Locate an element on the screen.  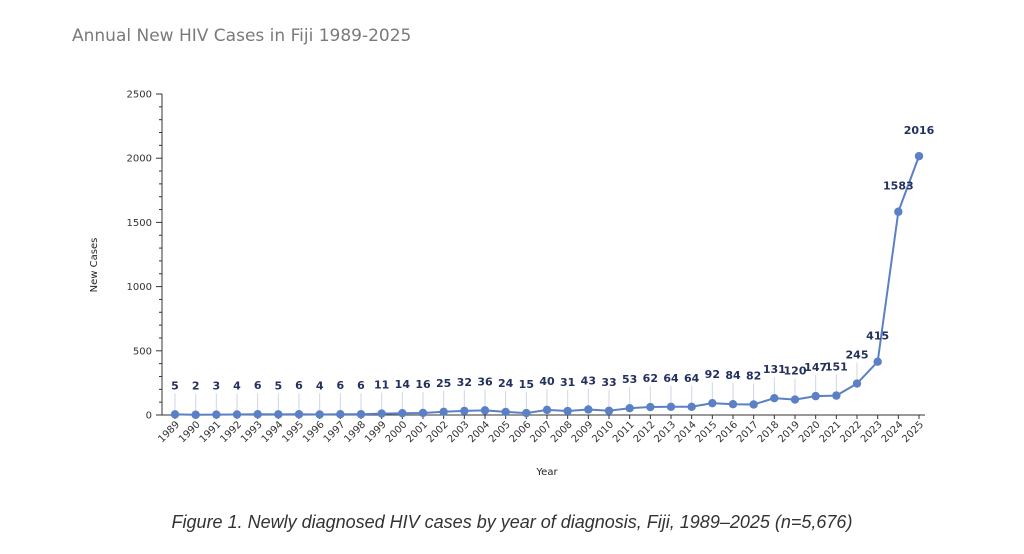
data-label: 16 is located at coordinates (423, 384).